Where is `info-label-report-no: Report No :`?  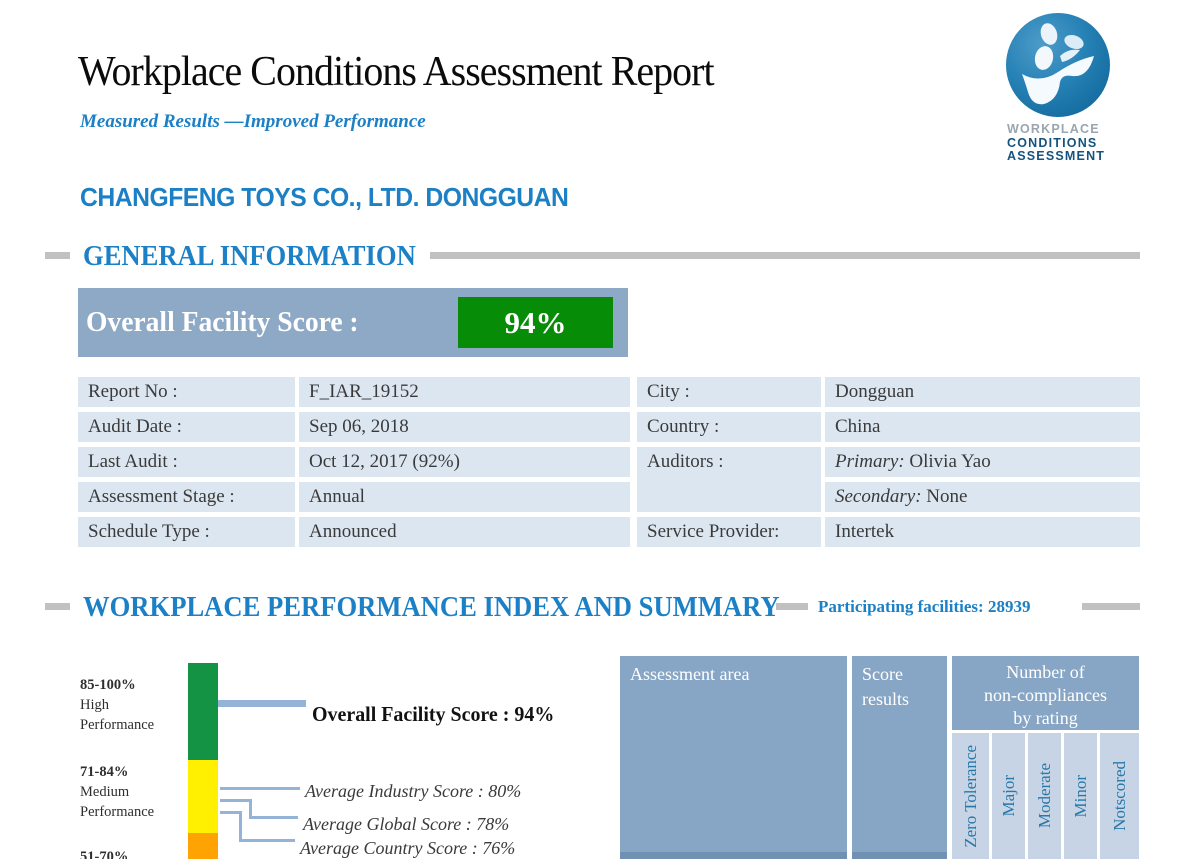 info-label-report-no: Report No : is located at coordinates (186, 392).